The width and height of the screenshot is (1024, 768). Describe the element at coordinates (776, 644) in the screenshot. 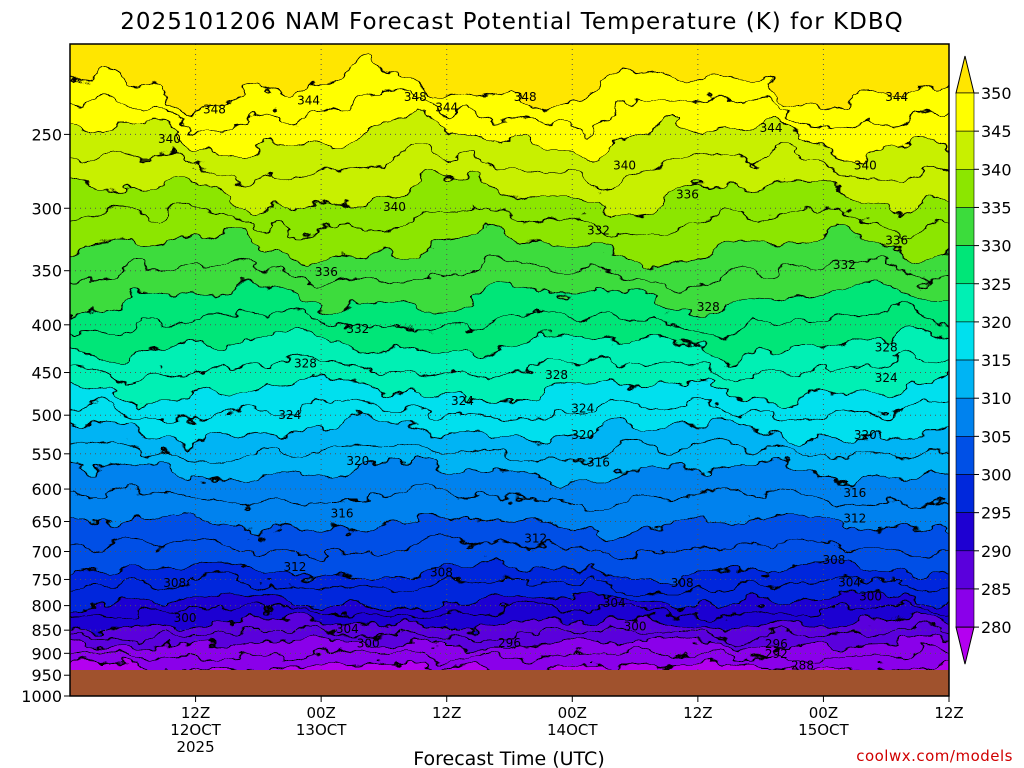

I see `contour-label: 296` at that location.